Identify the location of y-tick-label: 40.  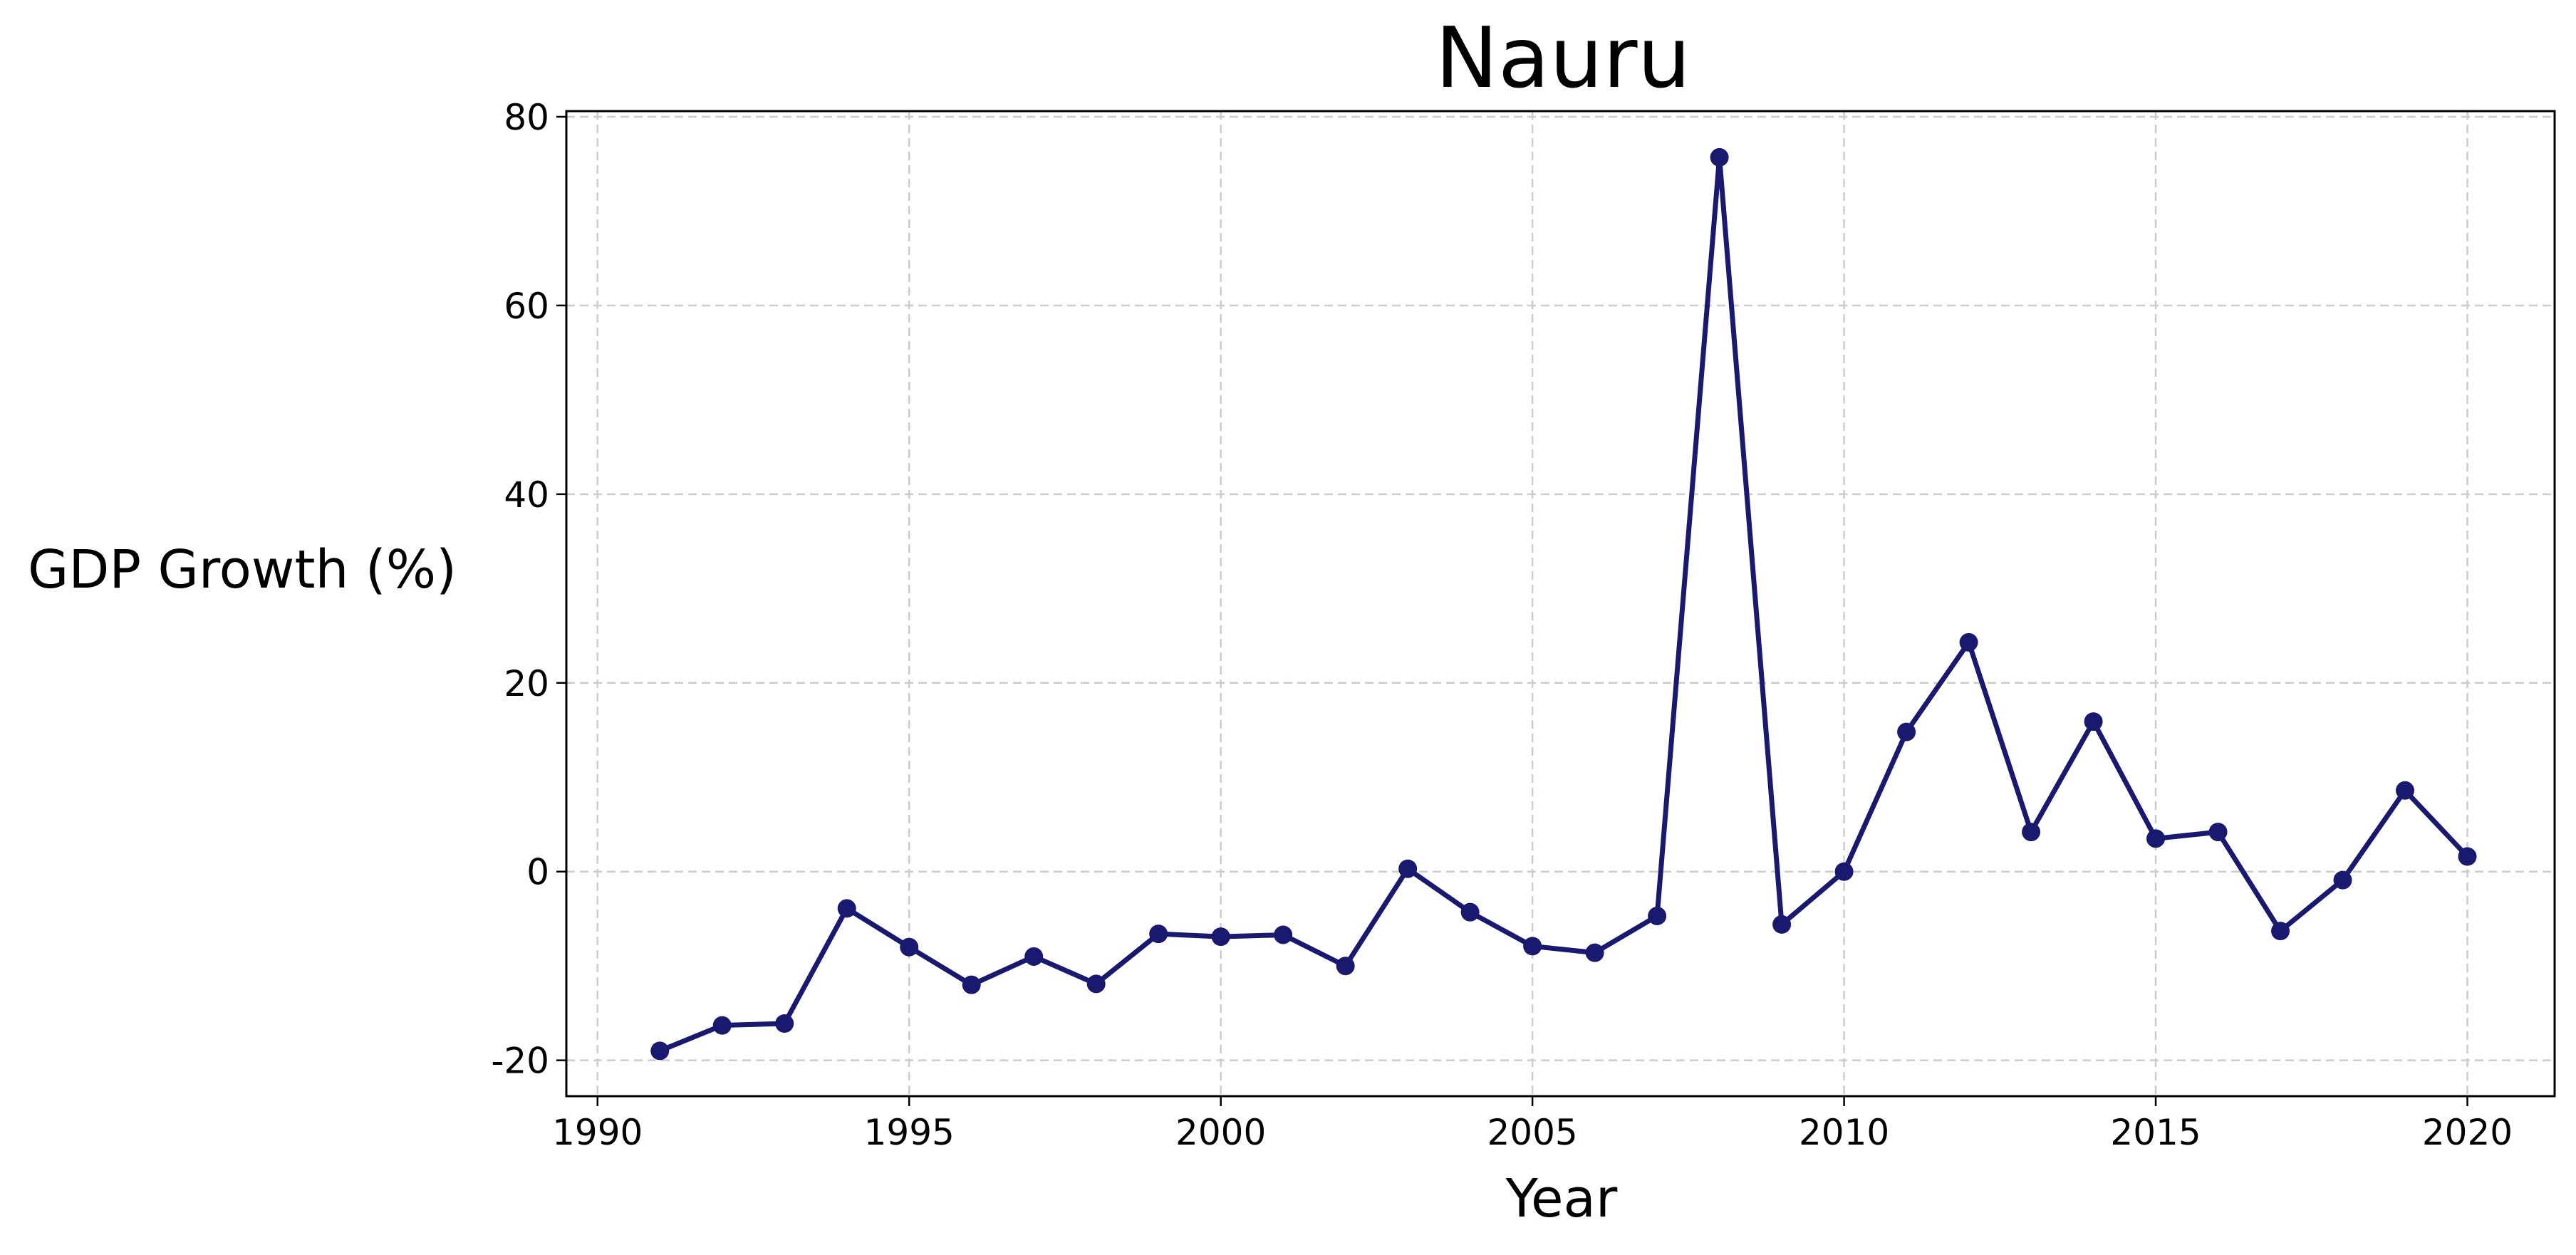
(526, 495).